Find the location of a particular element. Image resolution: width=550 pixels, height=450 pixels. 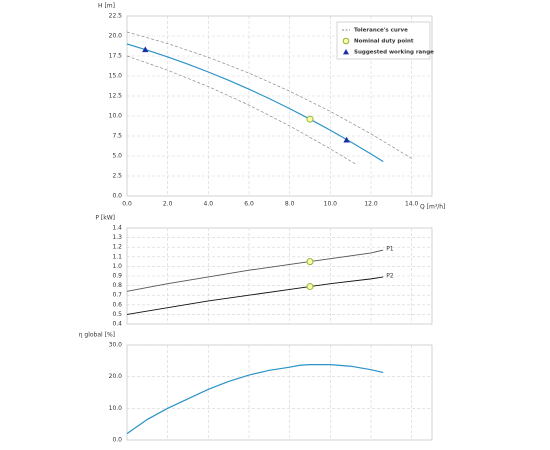

y-axis-label: η global [%] is located at coordinates (97, 335).